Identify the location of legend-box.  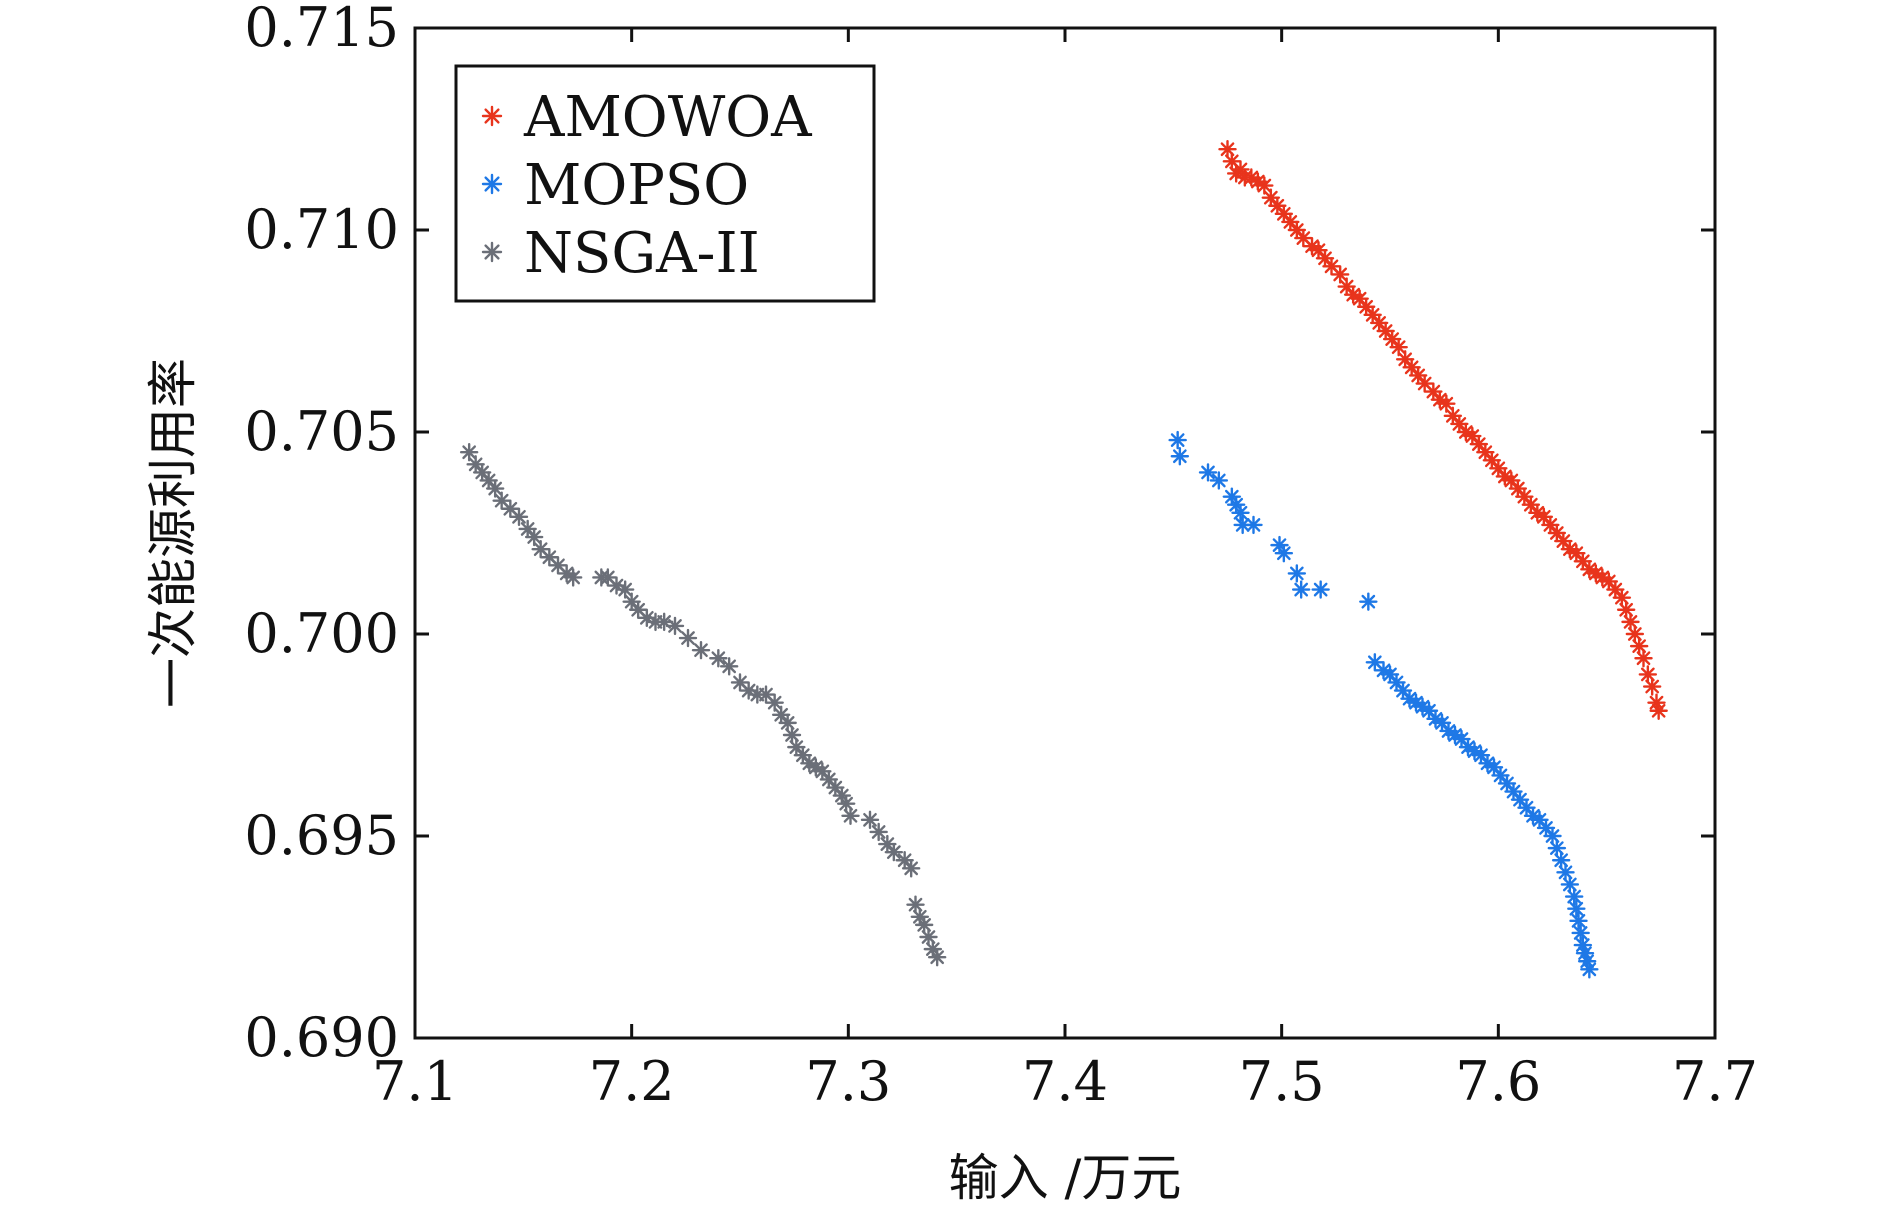
(665, 183).